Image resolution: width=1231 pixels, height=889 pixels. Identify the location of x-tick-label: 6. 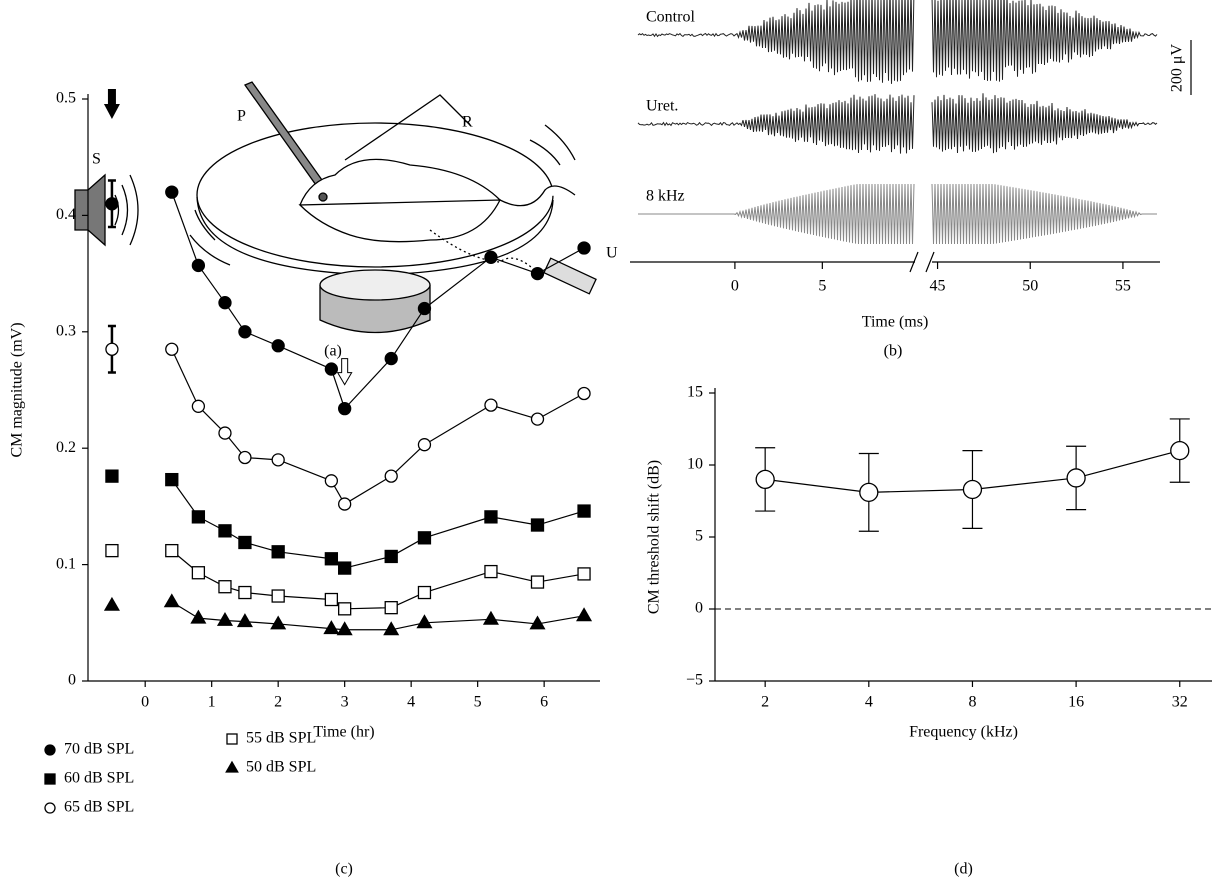
(544, 702).